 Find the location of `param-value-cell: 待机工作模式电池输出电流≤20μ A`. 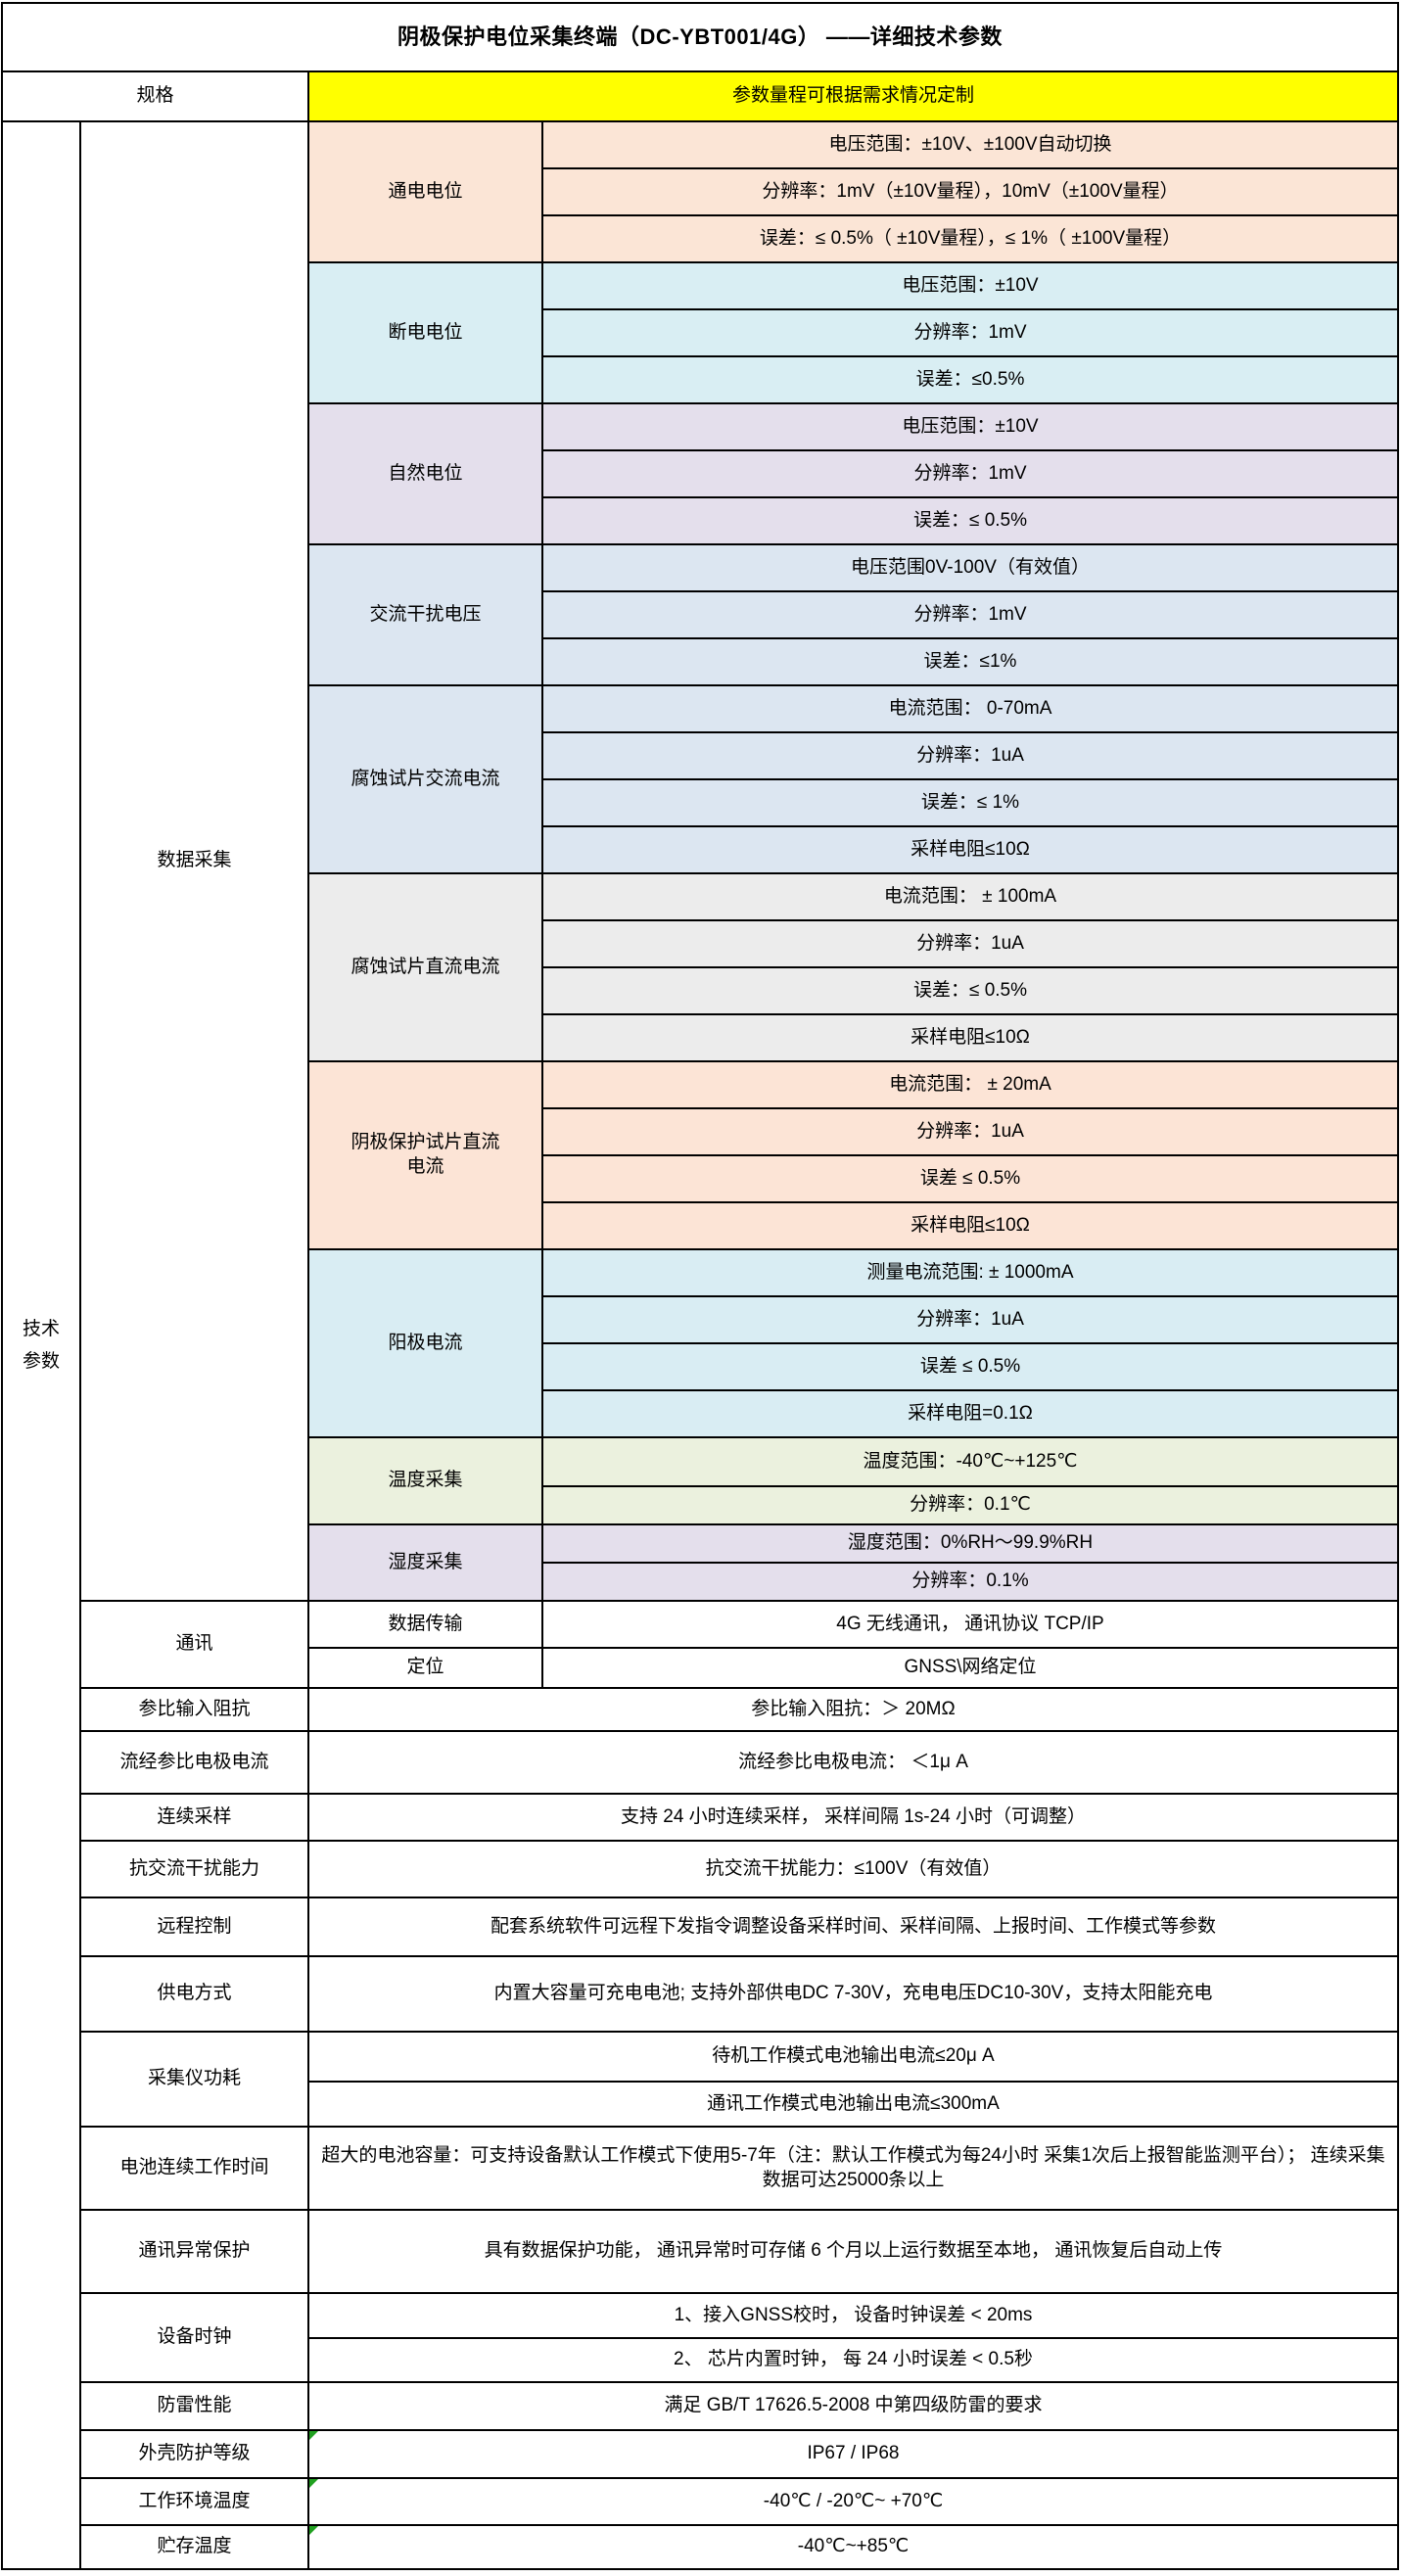

param-value-cell: 待机工作模式电池输出电流≤20μ A is located at coordinates (853, 2057).